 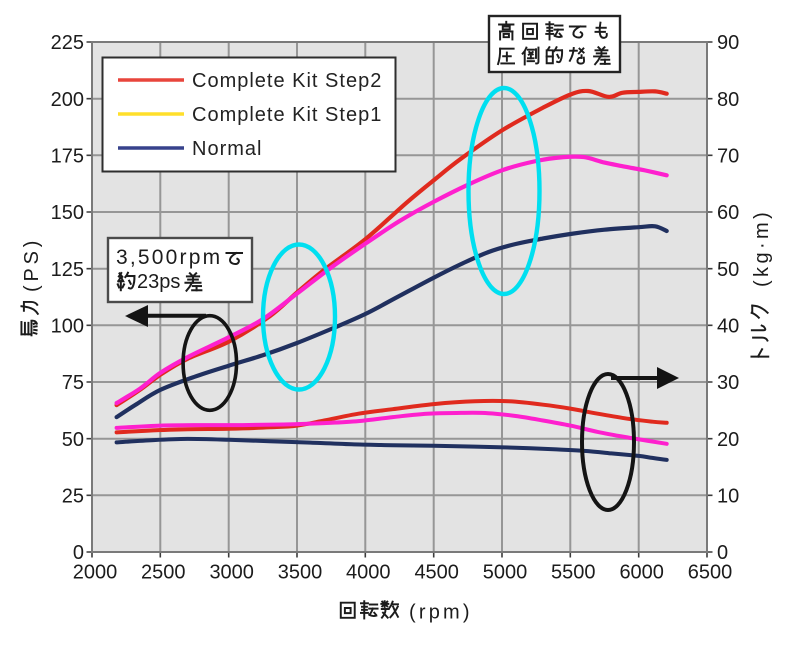 What do you see at coordinates (728, 43) in the screenshot?
I see `svg-text: 90` at bounding box center [728, 43].